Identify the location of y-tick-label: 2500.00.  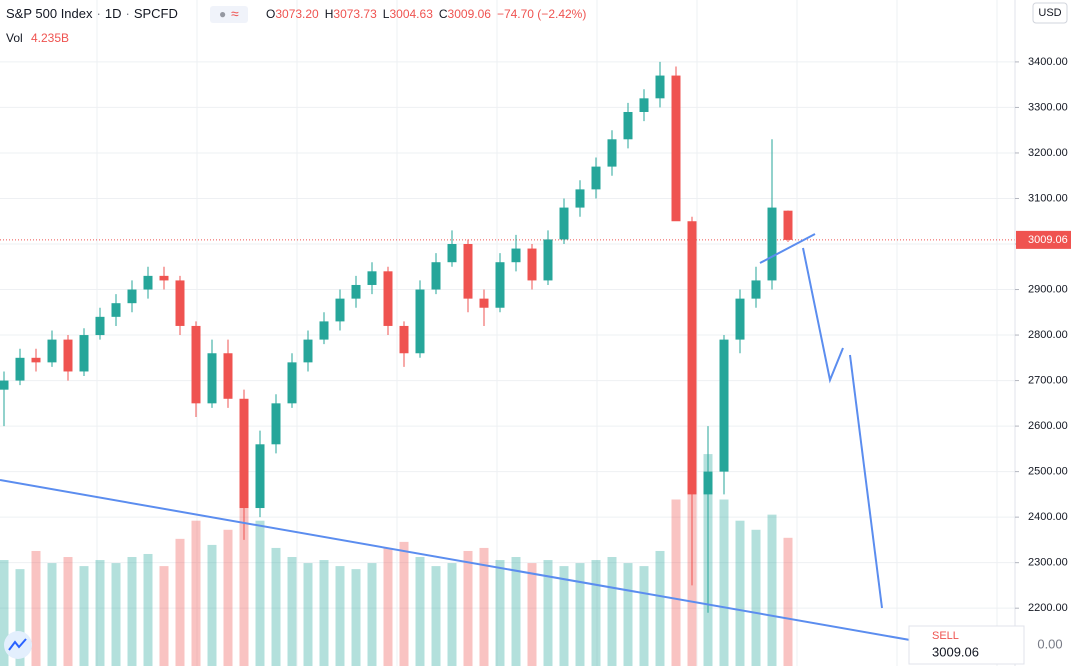
(1048, 472).